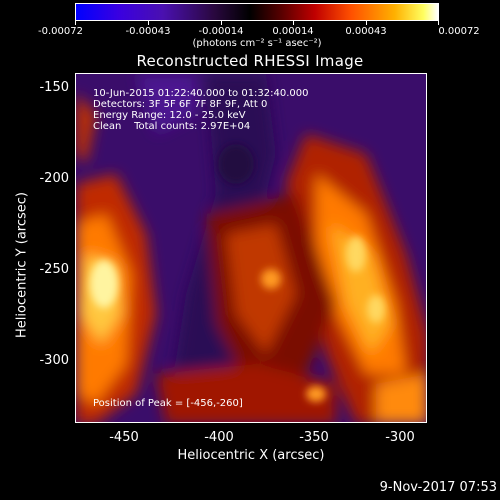 This screenshot has height=500, width=500. I want to click on x-axis-title: Heliocentric X (arcsec), so click(251, 455).